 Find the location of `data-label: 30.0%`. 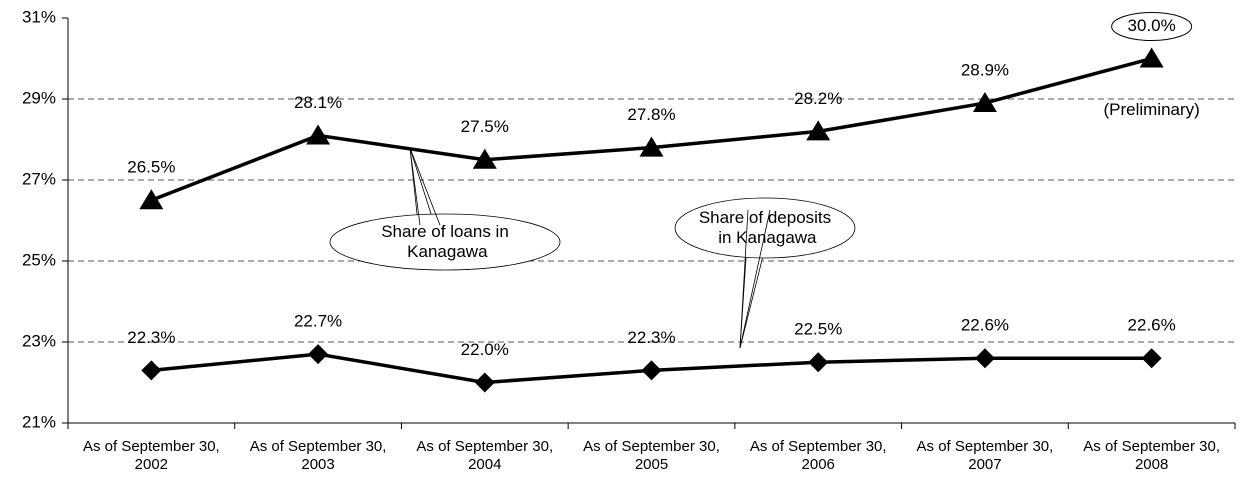

data-label: 30.0% is located at coordinates (1152, 25).